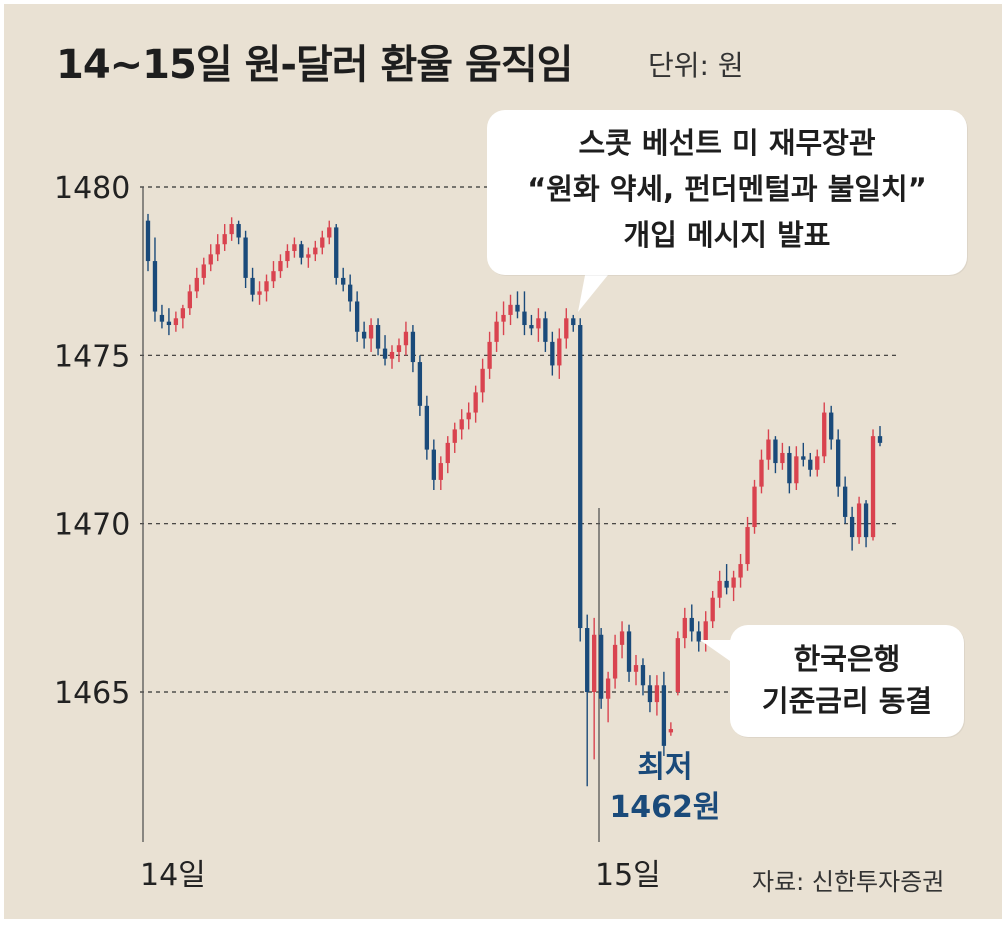 This screenshot has height=925, width=1008. What do you see at coordinates (727, 235) in the screenshot?
I see `callout-line: 개입 메시지 발표` at bounding box center [727, 235].